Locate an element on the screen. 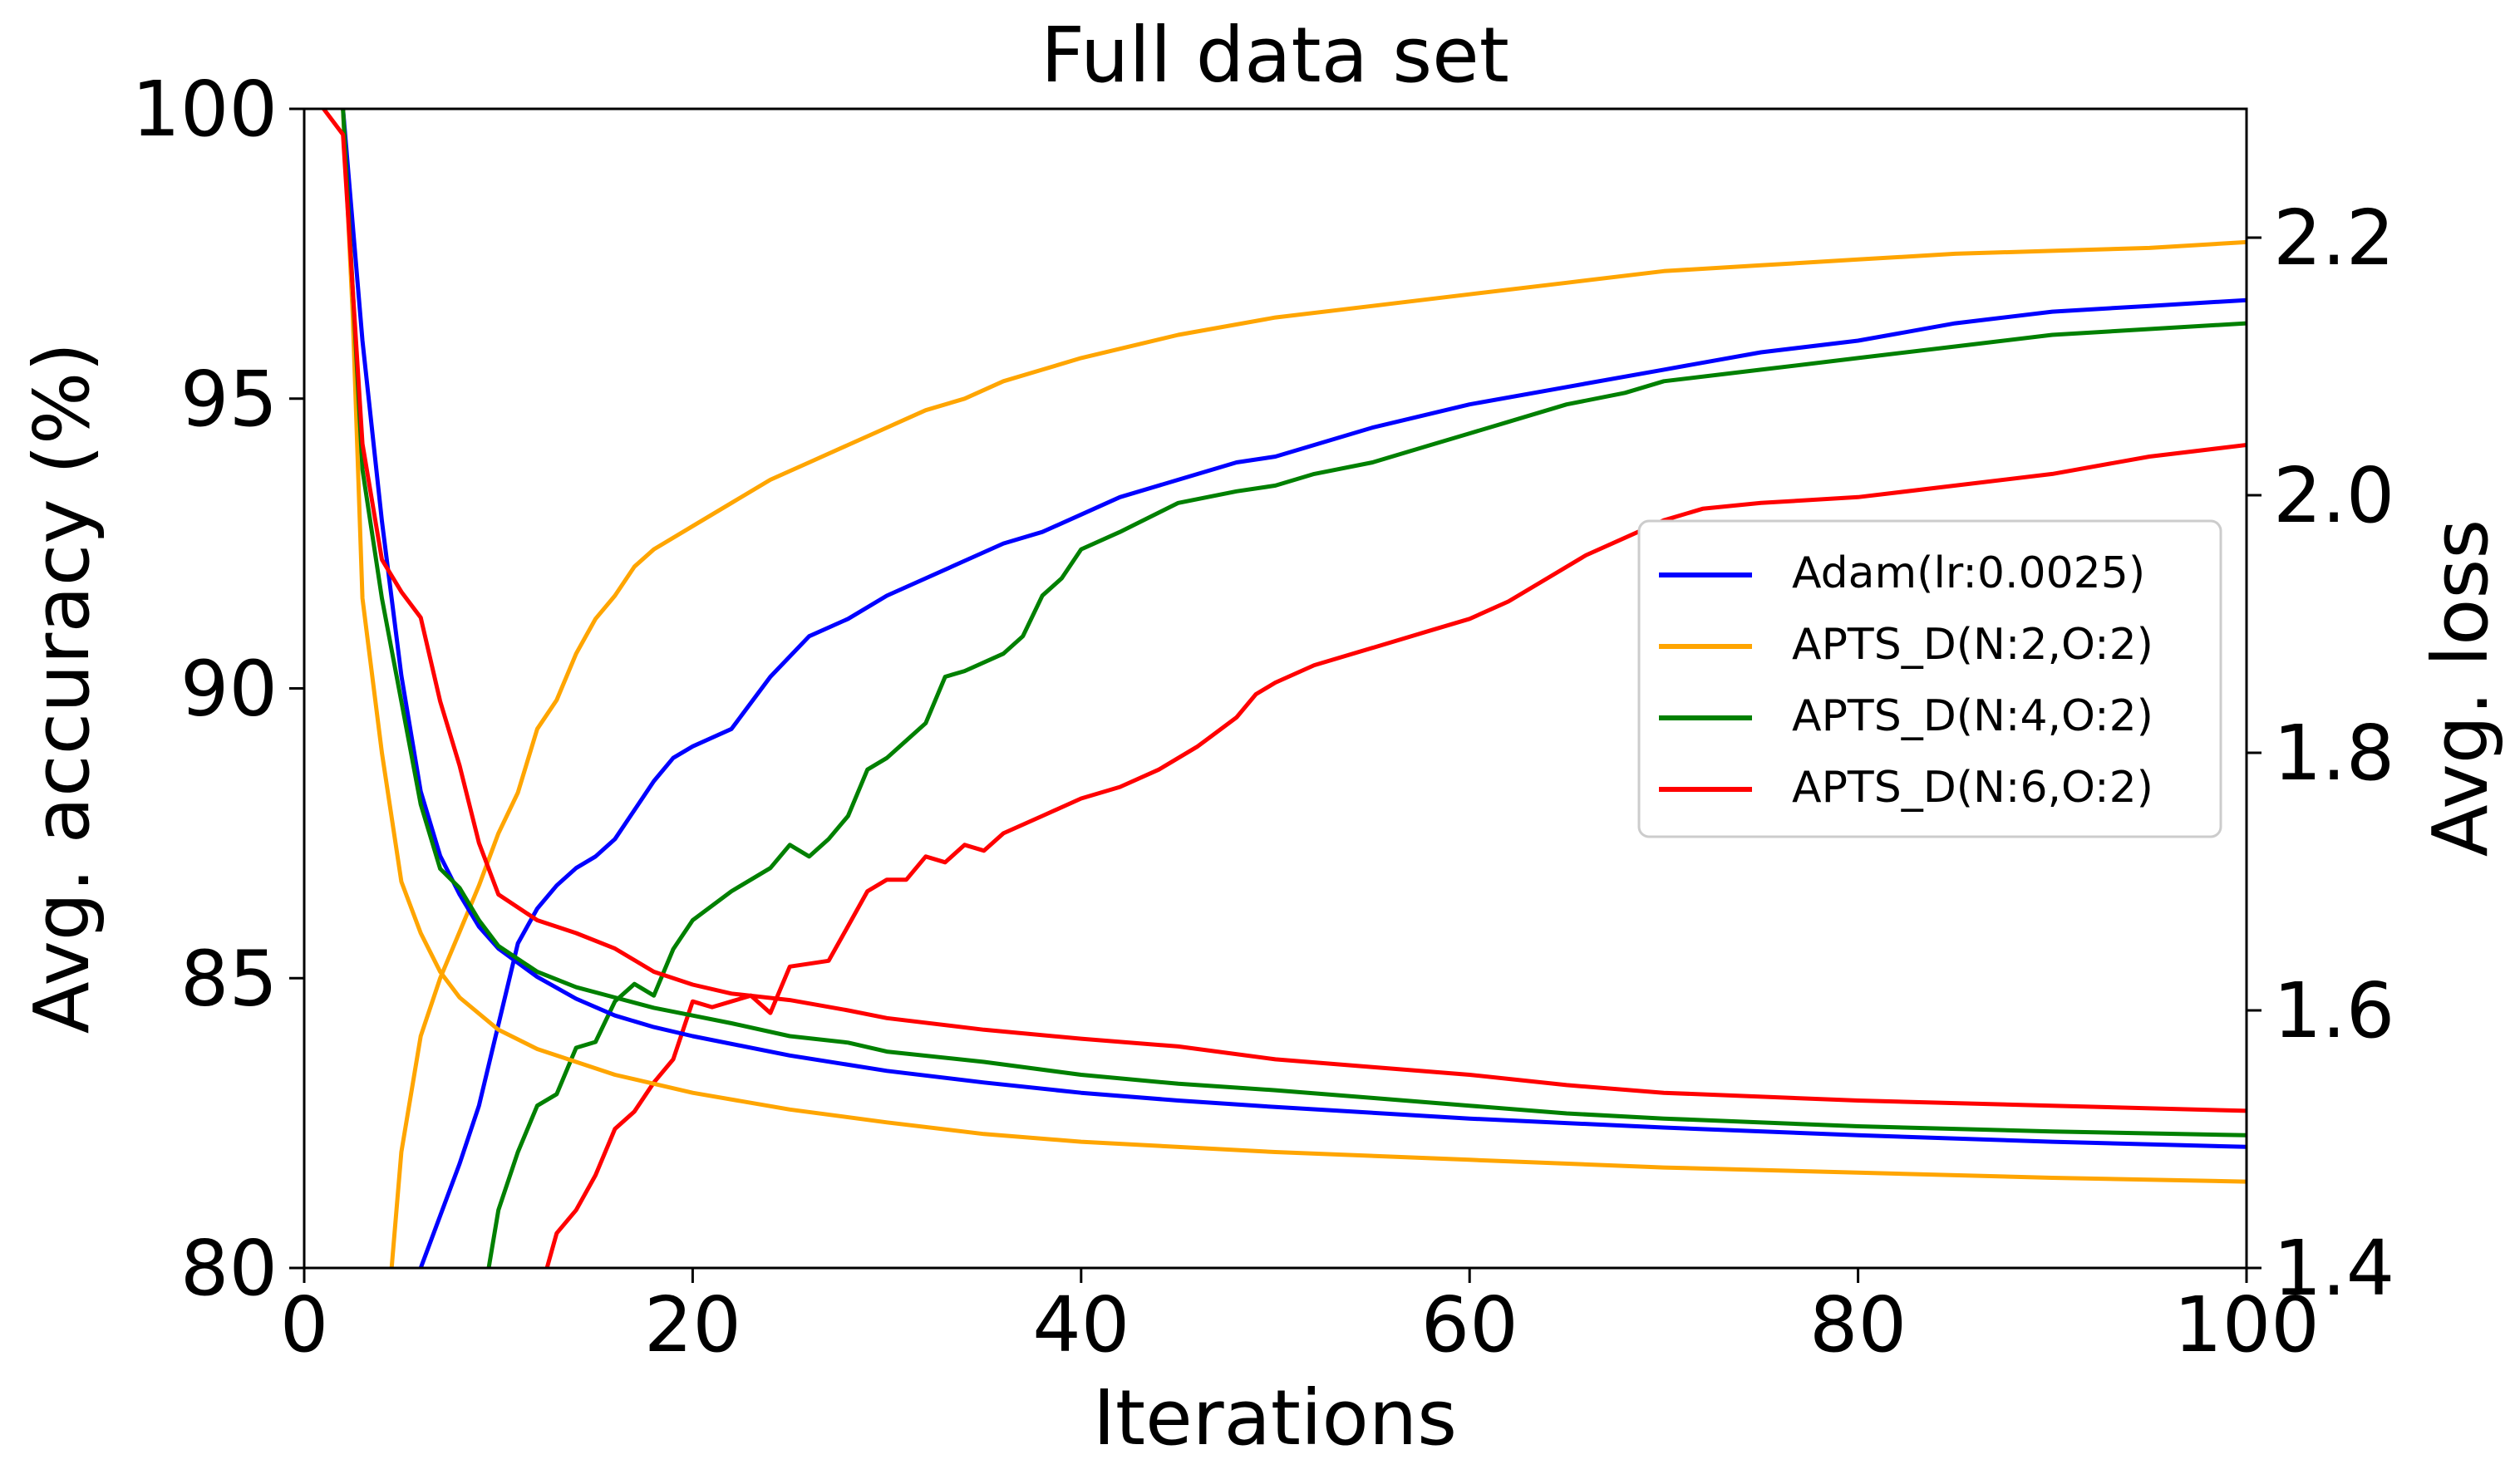 This screenshot has width=2510, height=1484. y-tick-label: 100 is located at coordinates (205, 109).